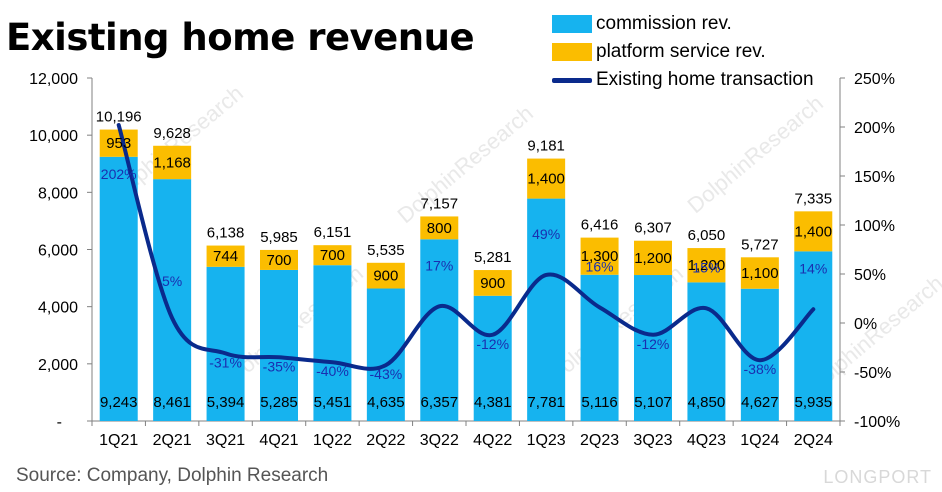 Image resolution: width=942 pixels, height=492 pixels. Describe the element at coordinates (332, 371) in the screenshot. I see `transaction-pct-label: -40%` at that location.